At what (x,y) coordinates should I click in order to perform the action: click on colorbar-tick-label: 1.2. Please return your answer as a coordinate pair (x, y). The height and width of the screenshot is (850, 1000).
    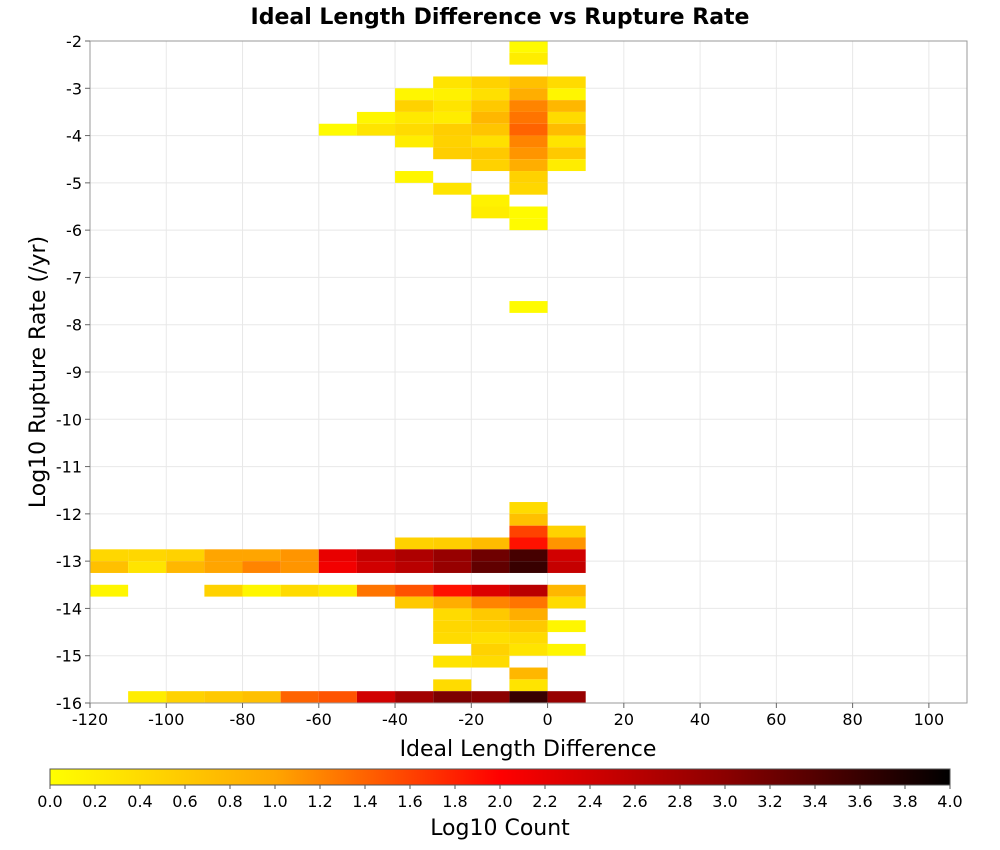
    Looking at the image, I should click on (319, 801).